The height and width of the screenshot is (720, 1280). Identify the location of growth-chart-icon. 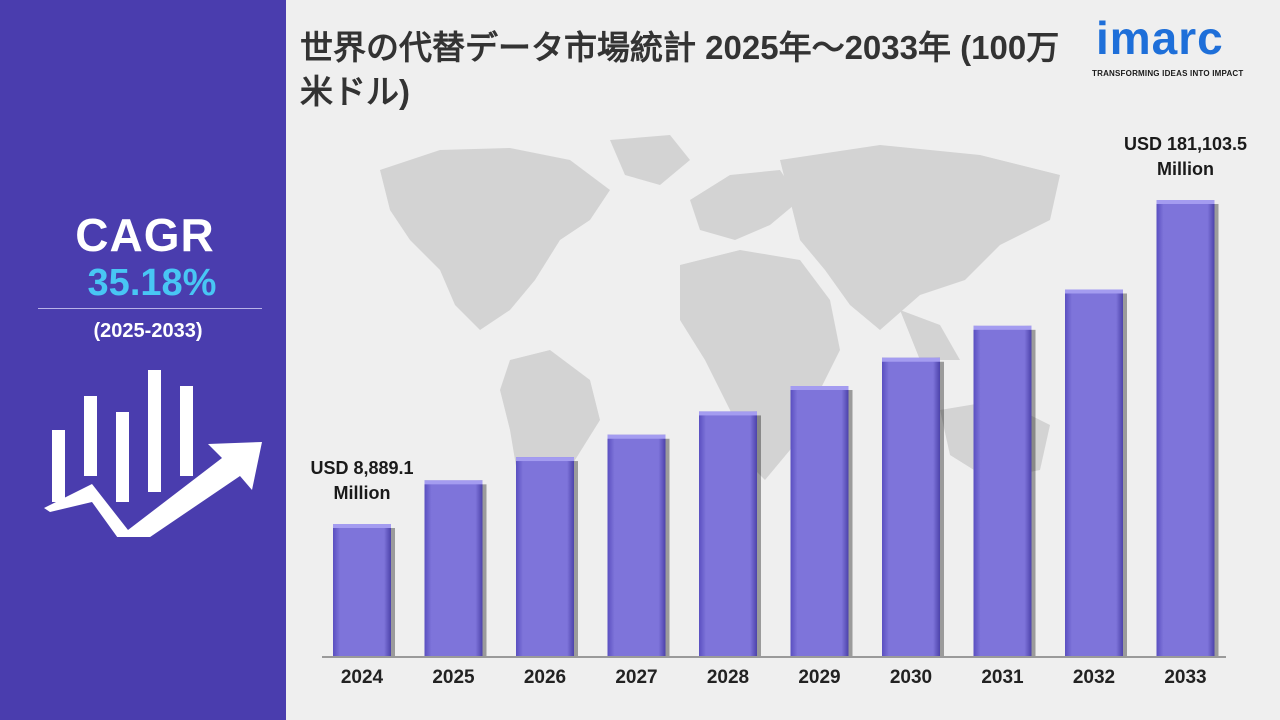
(153, 453).